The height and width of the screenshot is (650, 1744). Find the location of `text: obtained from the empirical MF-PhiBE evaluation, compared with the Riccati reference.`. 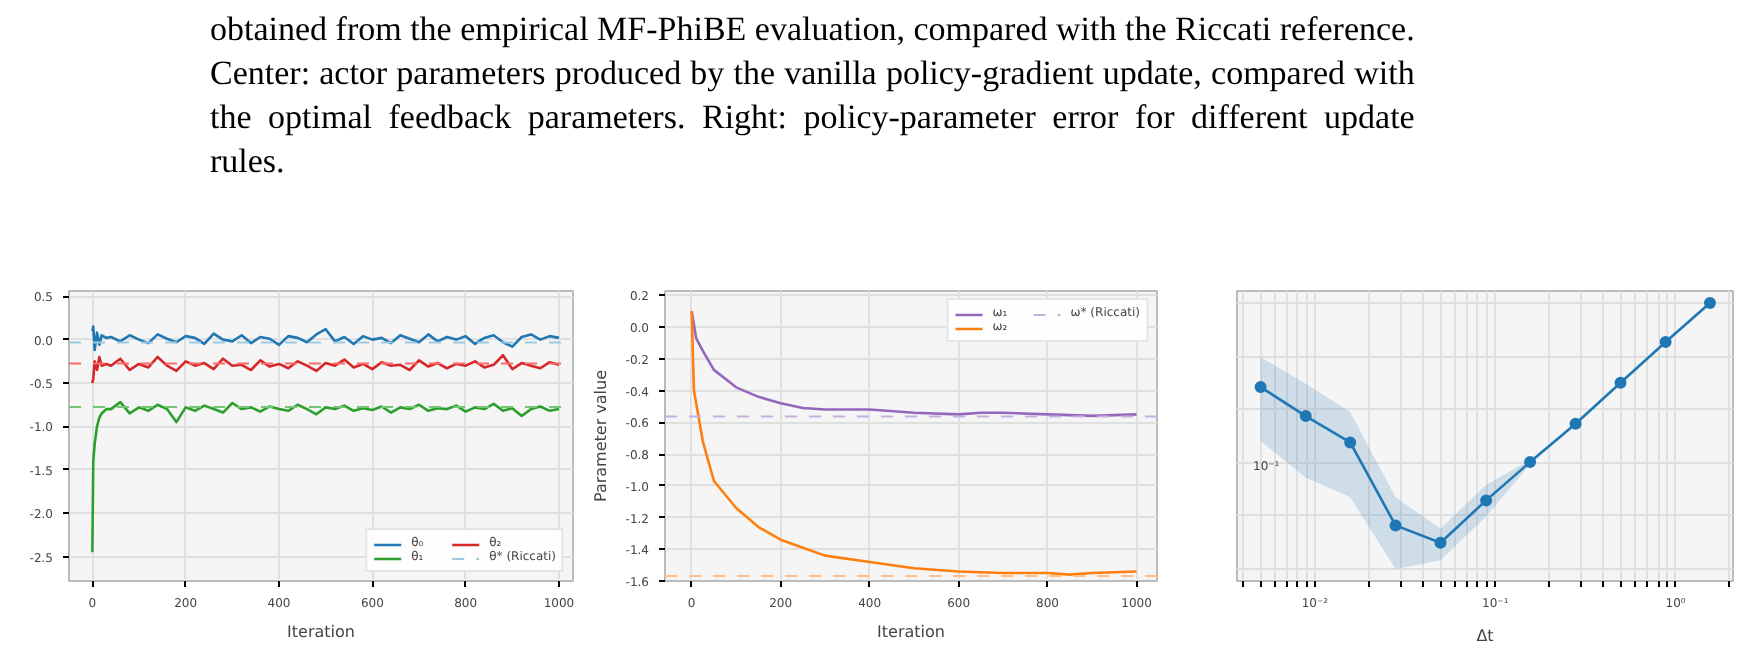

text: obtained from the empirical MF-PhiBE evaluation, compared with the Riccati reference. is located at coordinates (812, 30).